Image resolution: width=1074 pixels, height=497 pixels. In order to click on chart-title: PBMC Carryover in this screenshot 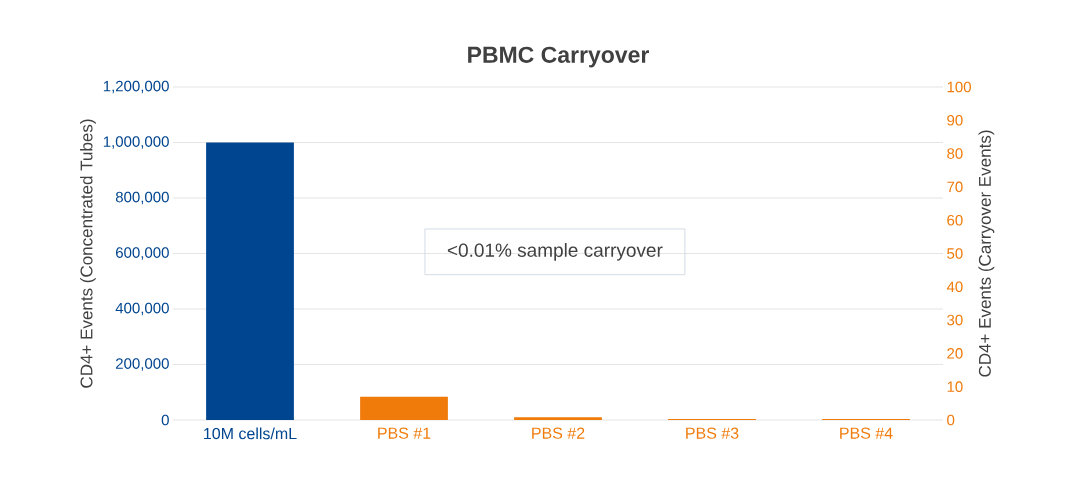, I will do `click(558, 57)`.